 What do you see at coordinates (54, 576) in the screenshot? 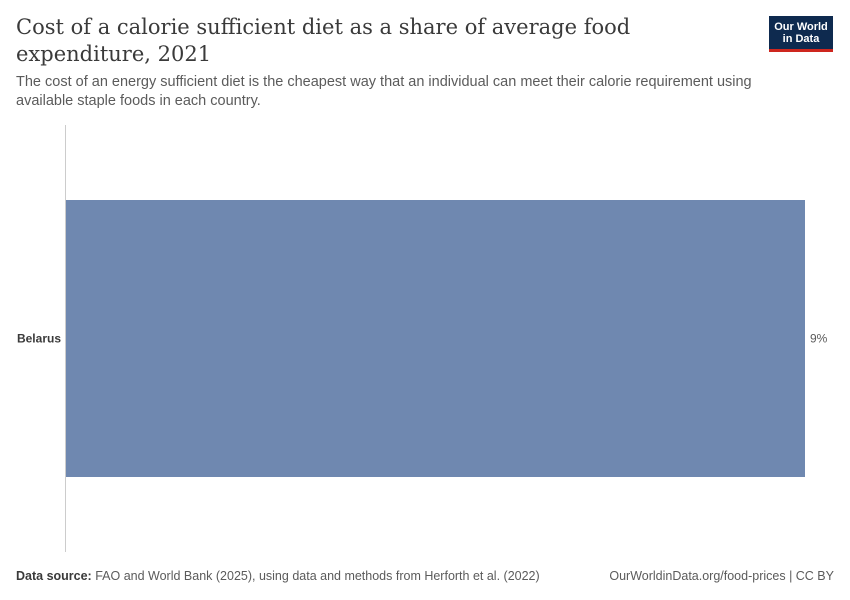
I see `data-source-label: Data source:` at bounding box center [54, 576].